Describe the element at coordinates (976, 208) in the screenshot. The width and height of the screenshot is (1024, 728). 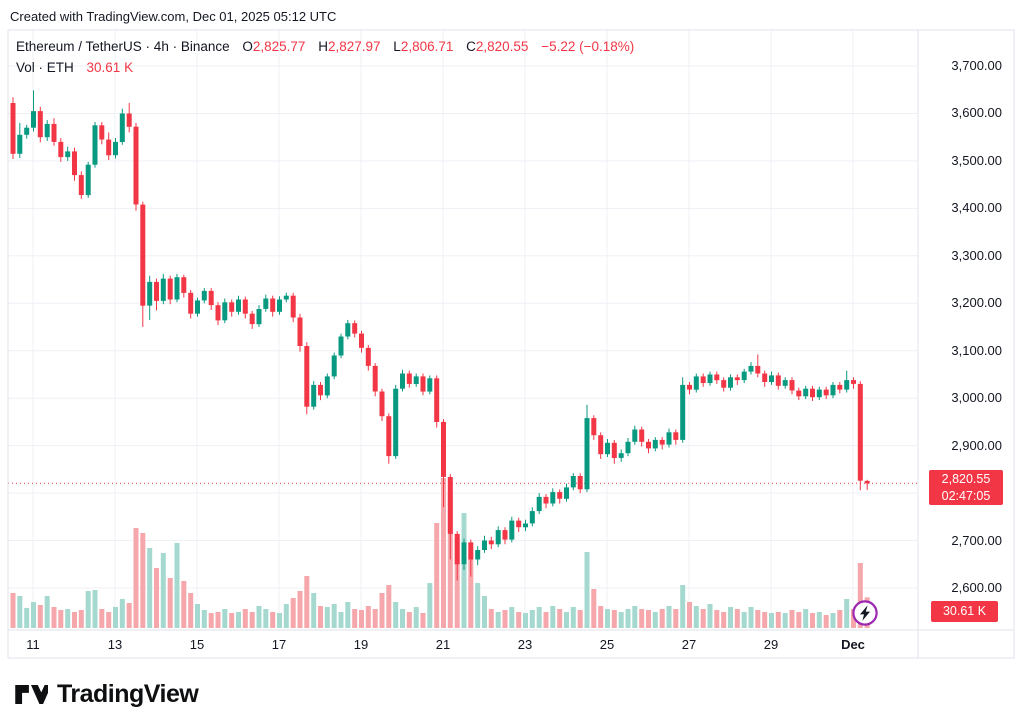
I see `price-axis-label: 3,400.00` at that location.